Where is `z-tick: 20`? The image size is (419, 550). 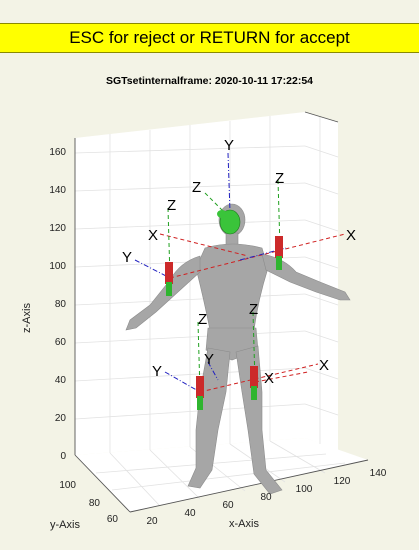
z-tick: 20 is located at coordinates (61, 418).